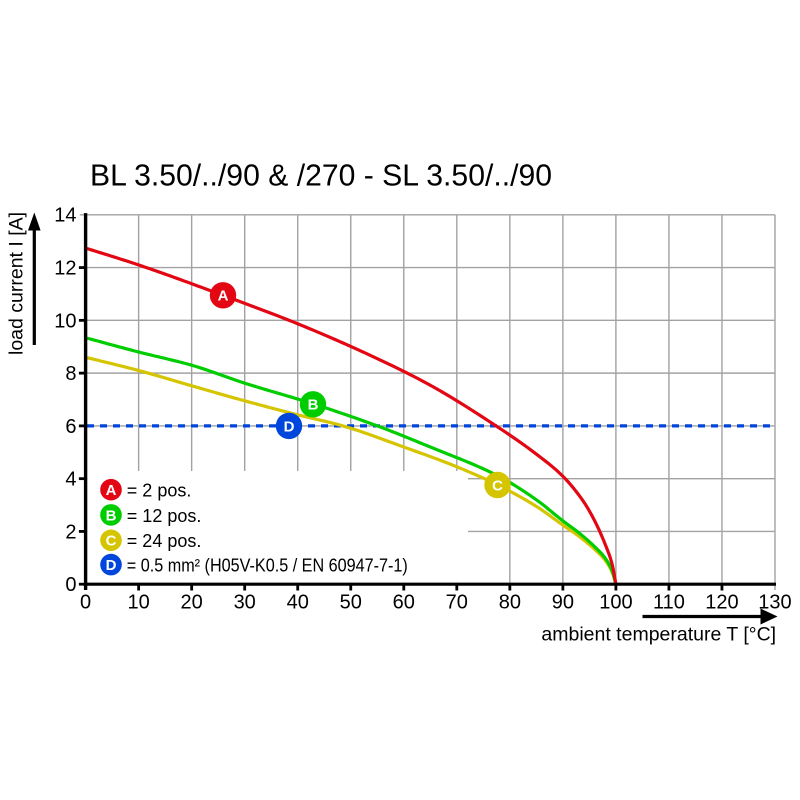  I want to click on svg-text: 4, so click(70, 480).